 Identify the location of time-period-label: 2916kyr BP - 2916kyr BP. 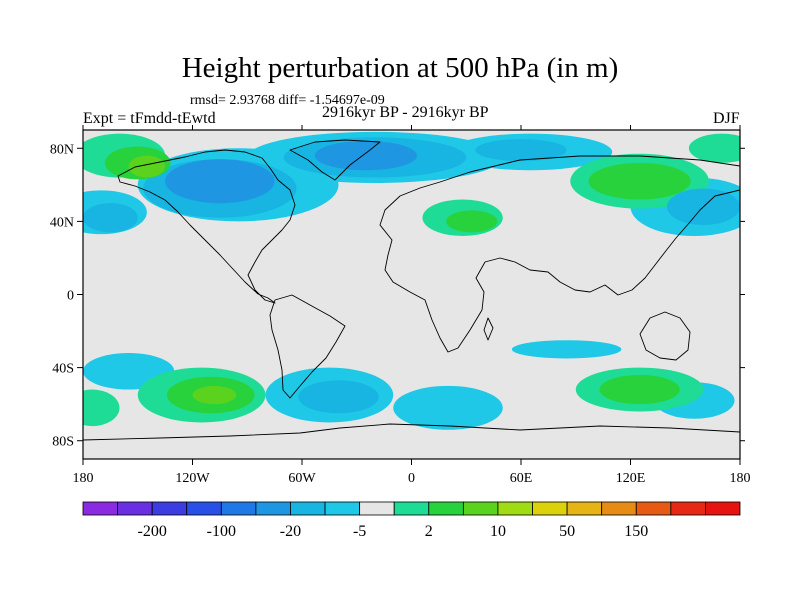
(405, 112).